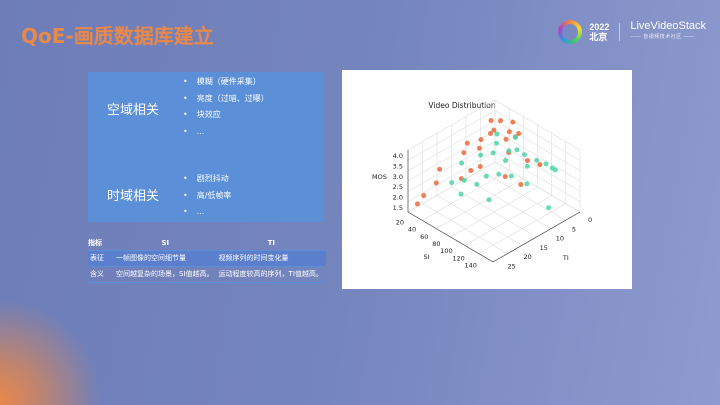  I want to click on ti-tick-label: 20, so click(528, 257).